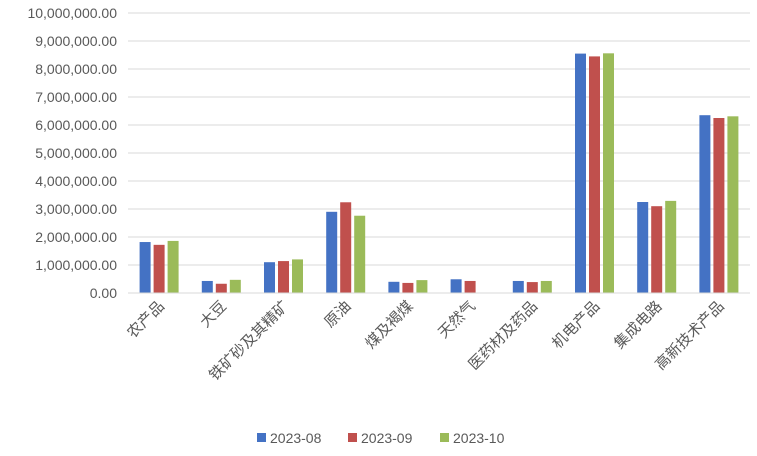 Image resolution: width=757 pixels, height=456 pixels. Describe the element at coordinates (76, 209) in the screenshot. I see `y-tick-label: 3,000,000.00` at that location.